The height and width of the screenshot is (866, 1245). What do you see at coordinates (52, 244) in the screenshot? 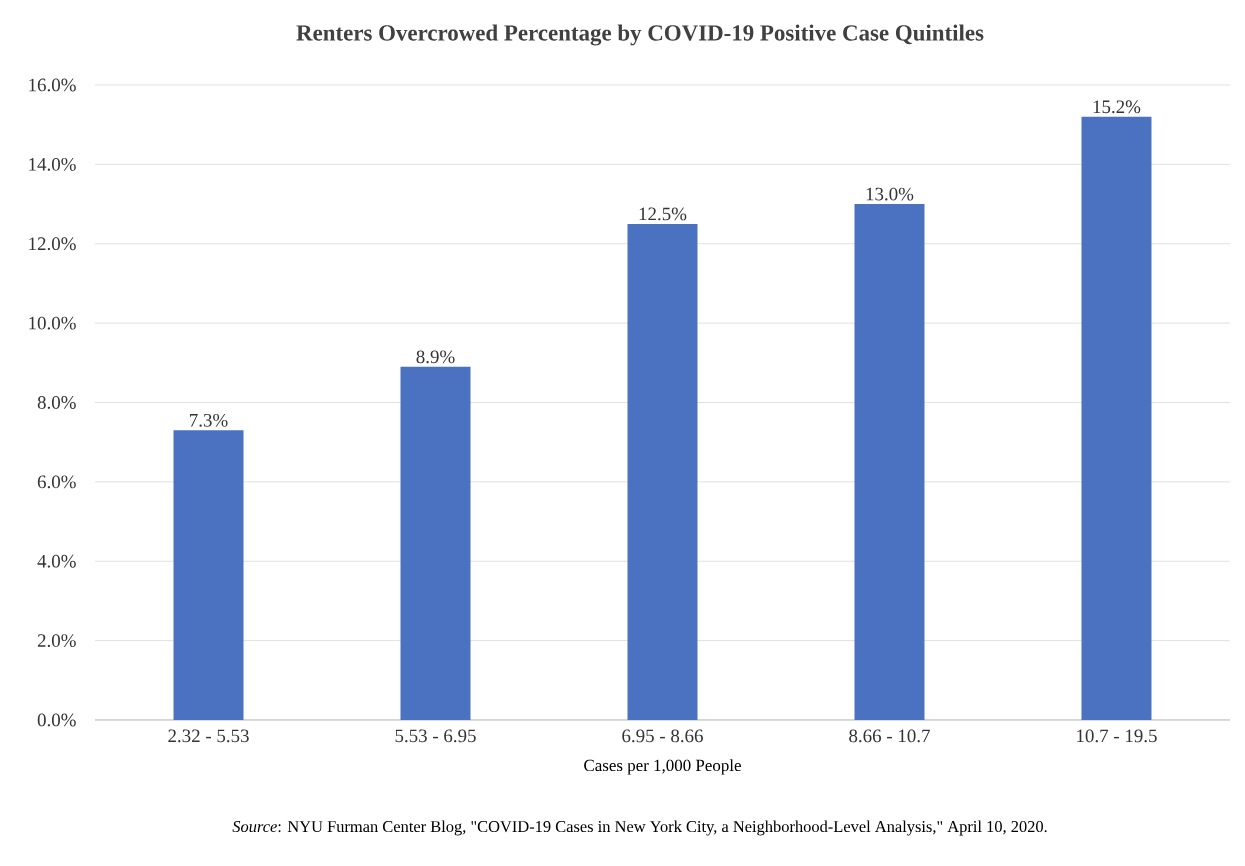
I see `y-tick-label: 12.0%` at bounding box center [52, 244].